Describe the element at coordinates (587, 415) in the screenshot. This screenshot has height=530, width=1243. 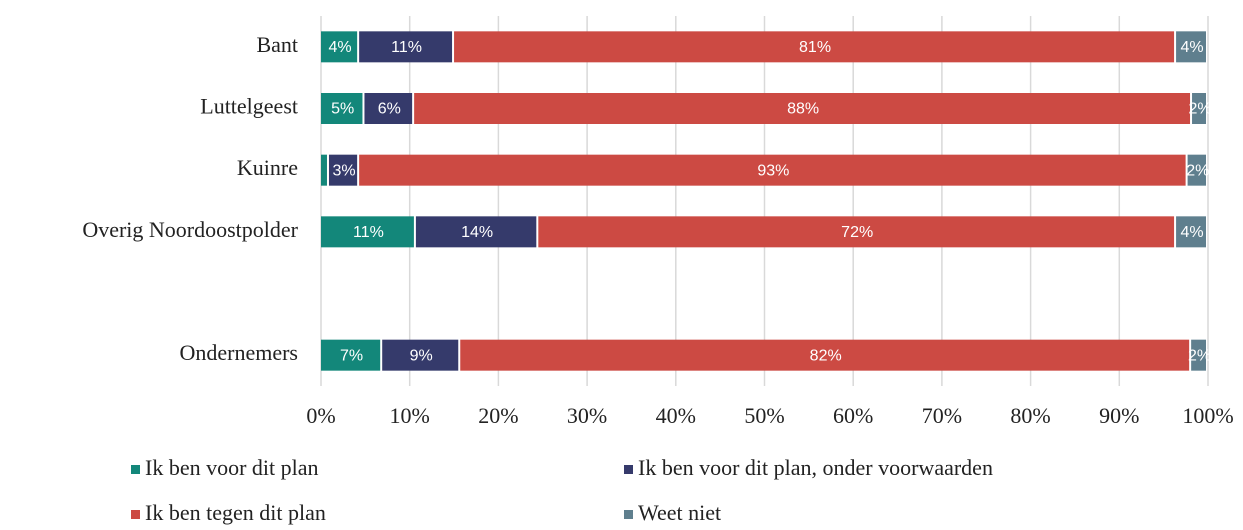
I see `x-tick-label: 30%` at that location.